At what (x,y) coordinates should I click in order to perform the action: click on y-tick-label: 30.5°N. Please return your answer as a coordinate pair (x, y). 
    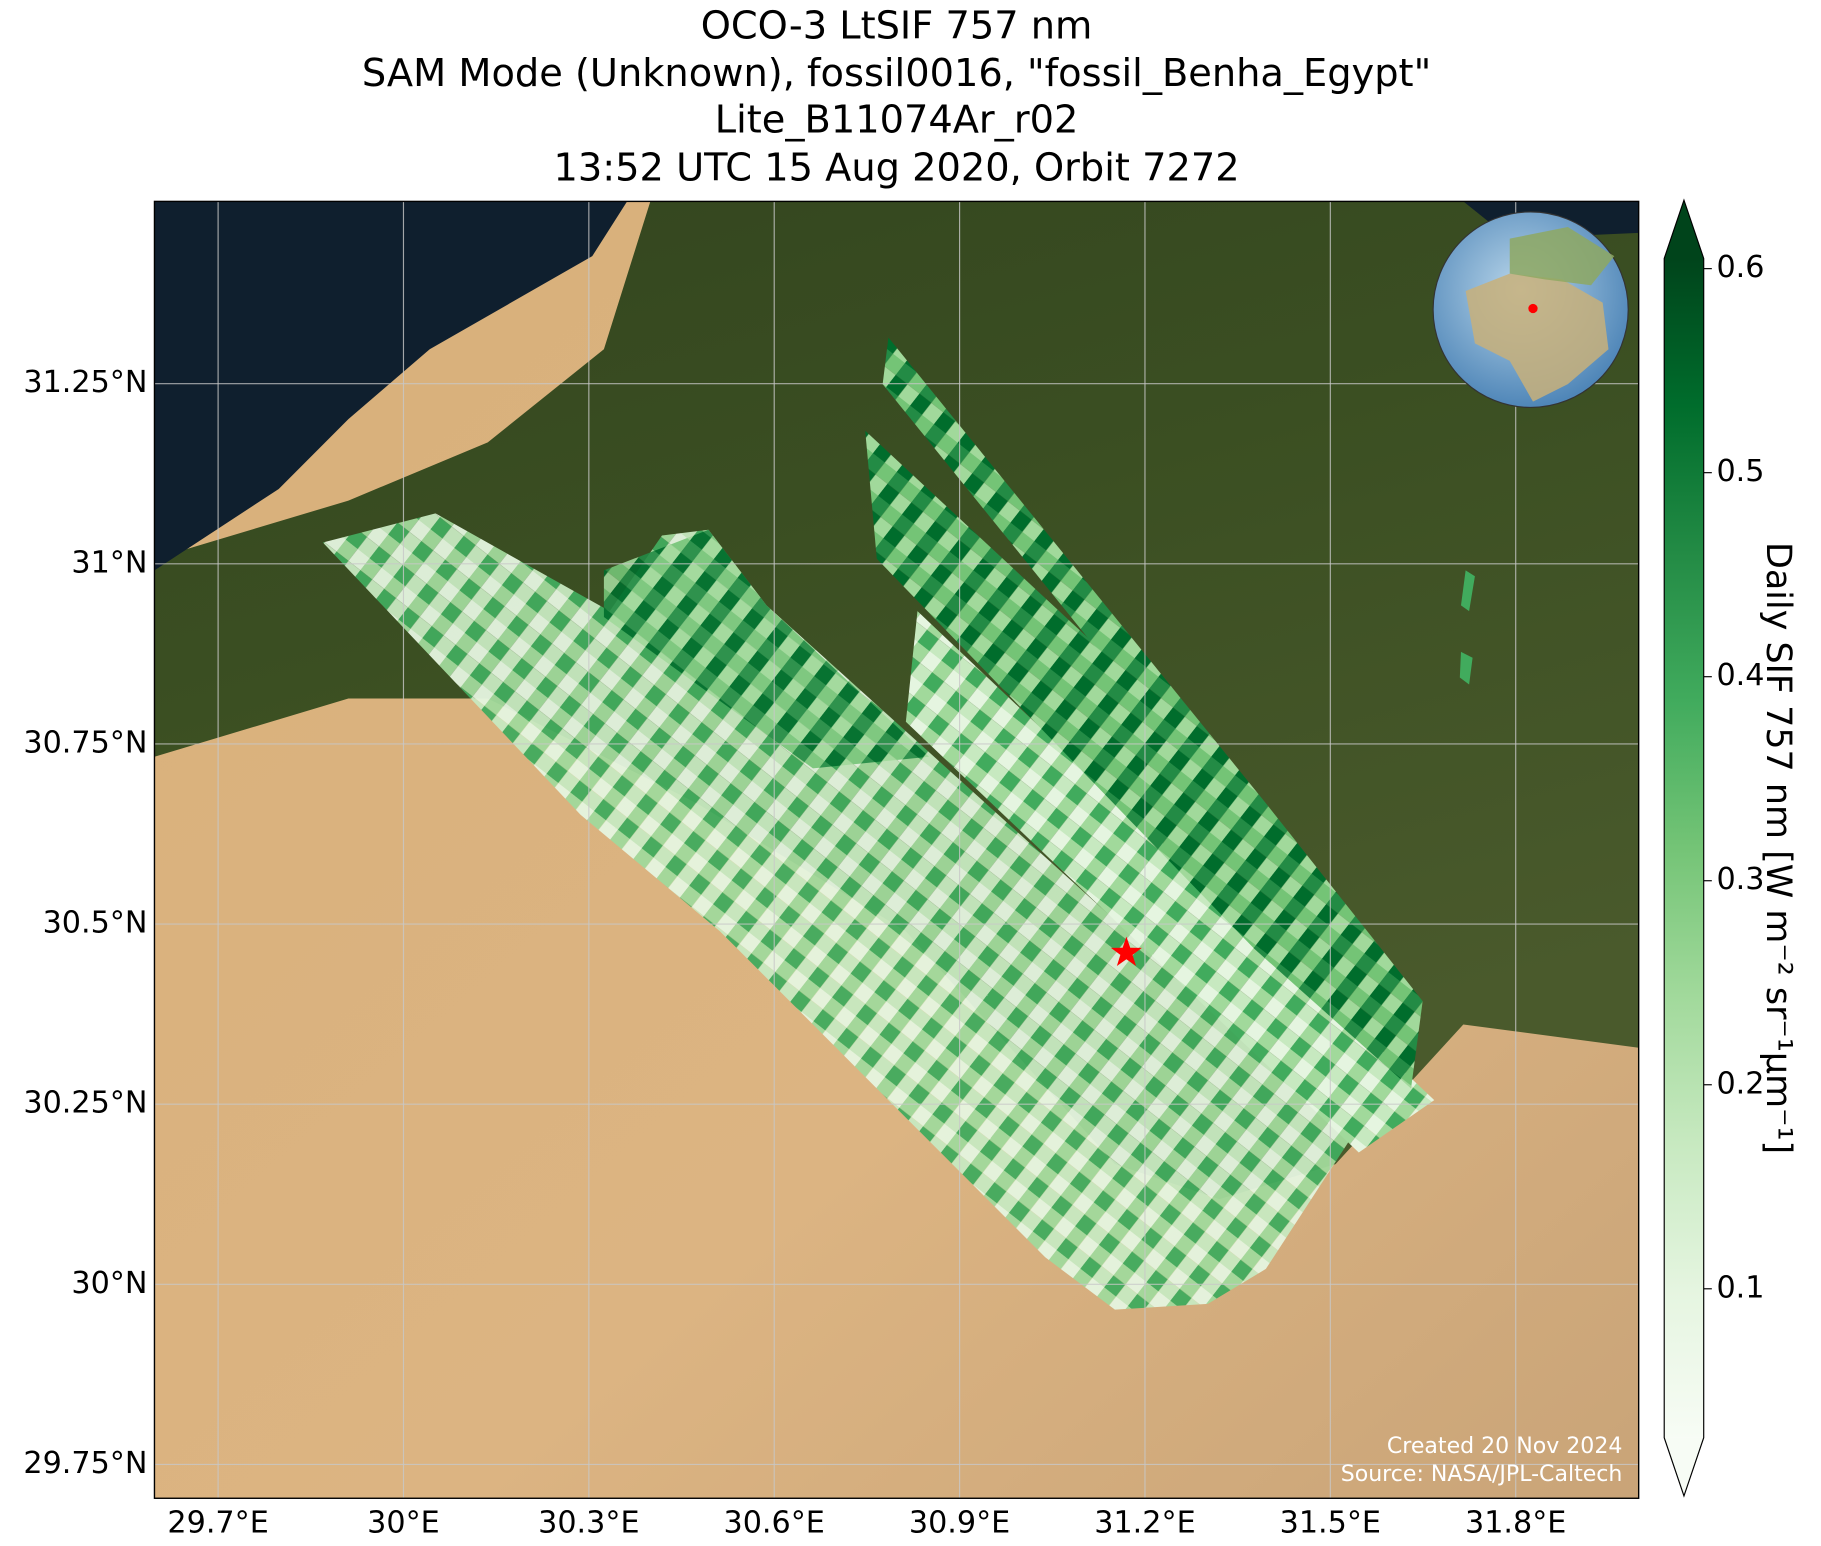
    Looking at the image, I should click on (95, 923).